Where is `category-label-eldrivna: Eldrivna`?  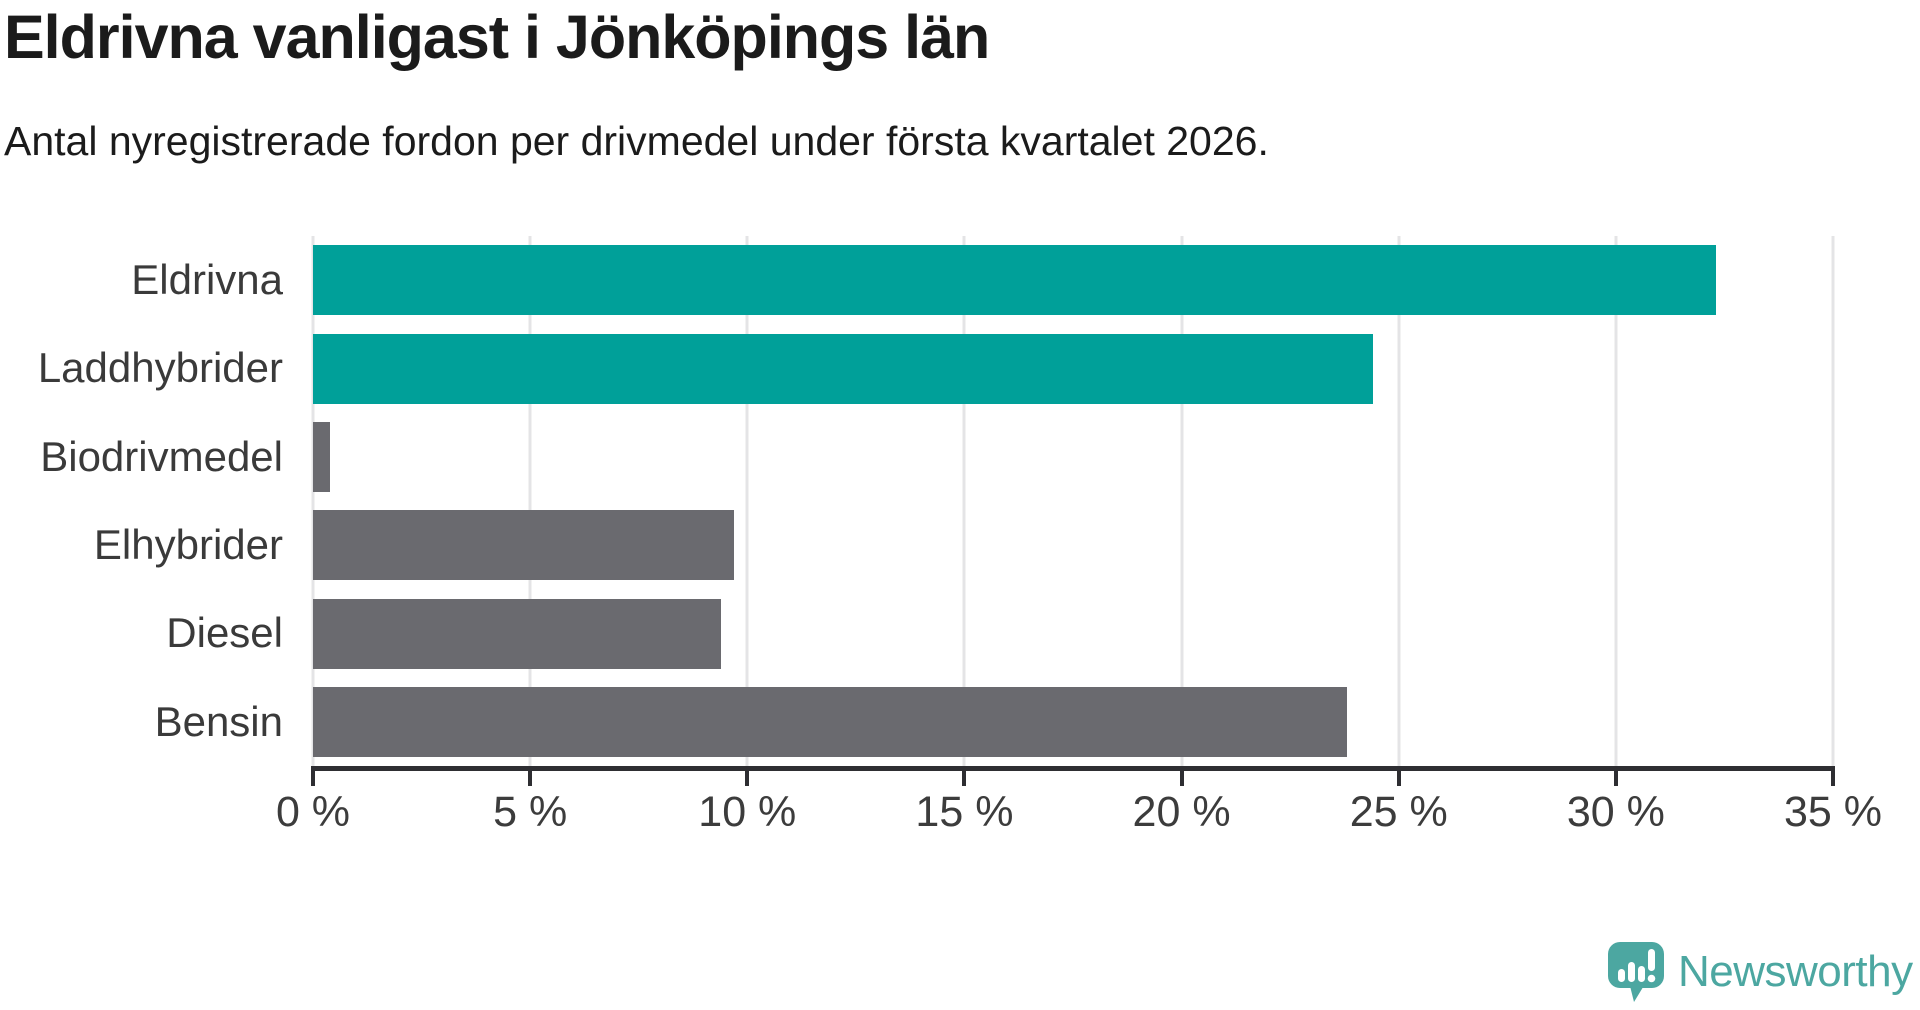
category-label-eldrivna: Eldrivna is located at coordinates (207, 279).